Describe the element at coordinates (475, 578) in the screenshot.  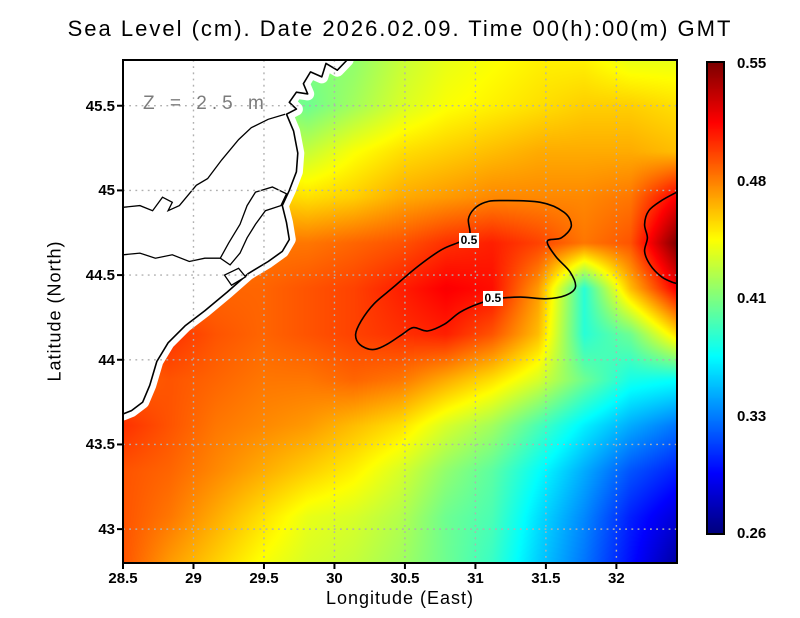
I see `x-tick-label: 31` at that location.